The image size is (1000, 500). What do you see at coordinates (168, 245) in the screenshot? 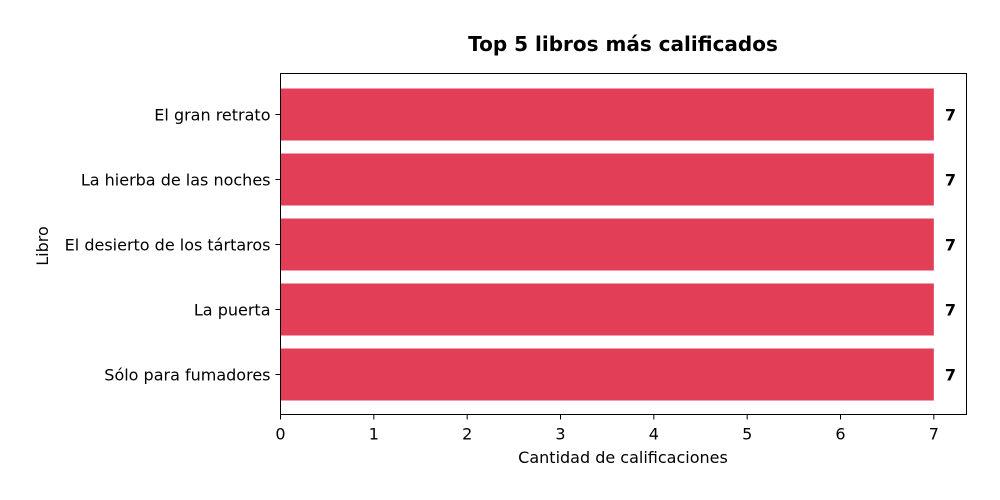
I see `y-tick-label: El desierto de los tártaros` at bounding box center [168, 245].